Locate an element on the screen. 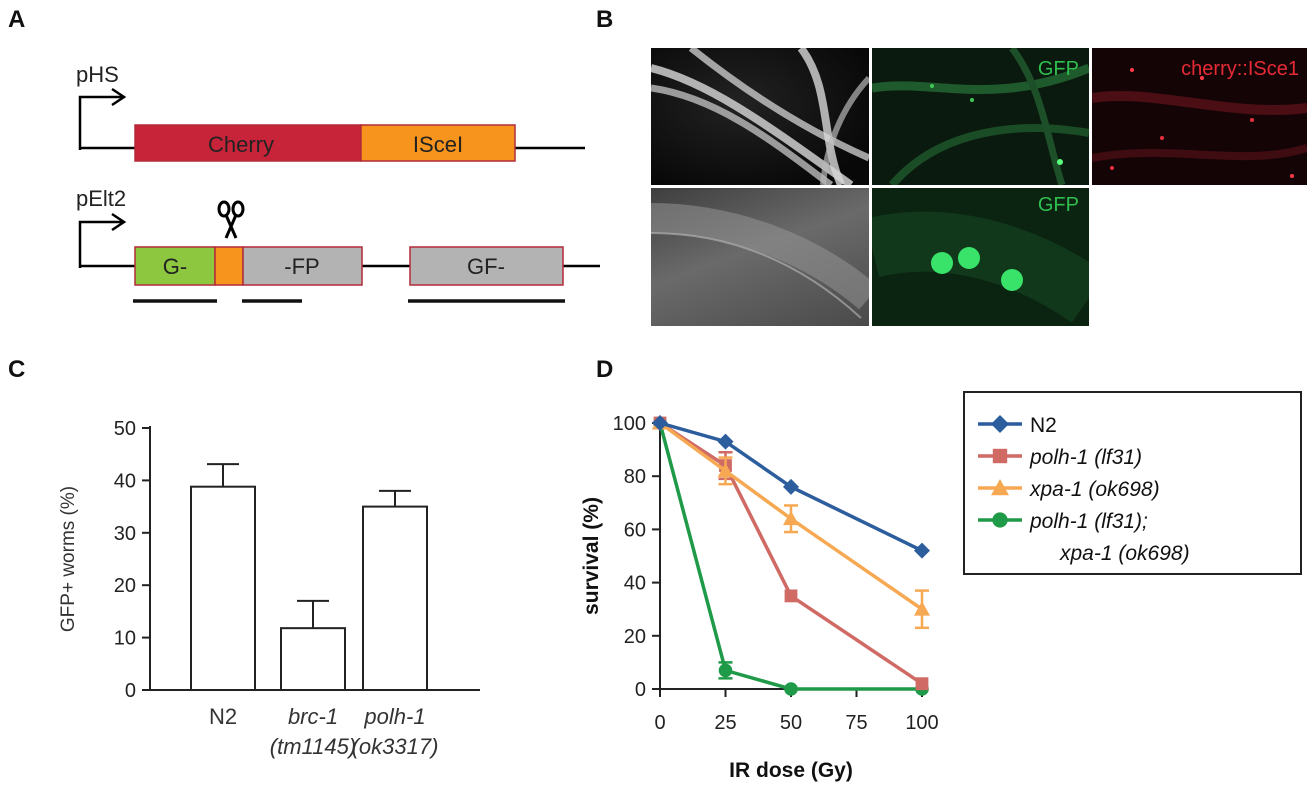 The width and height of the screenshot is (1314, 800). y-tick-label: 60 is located at coordinates (635, 530).